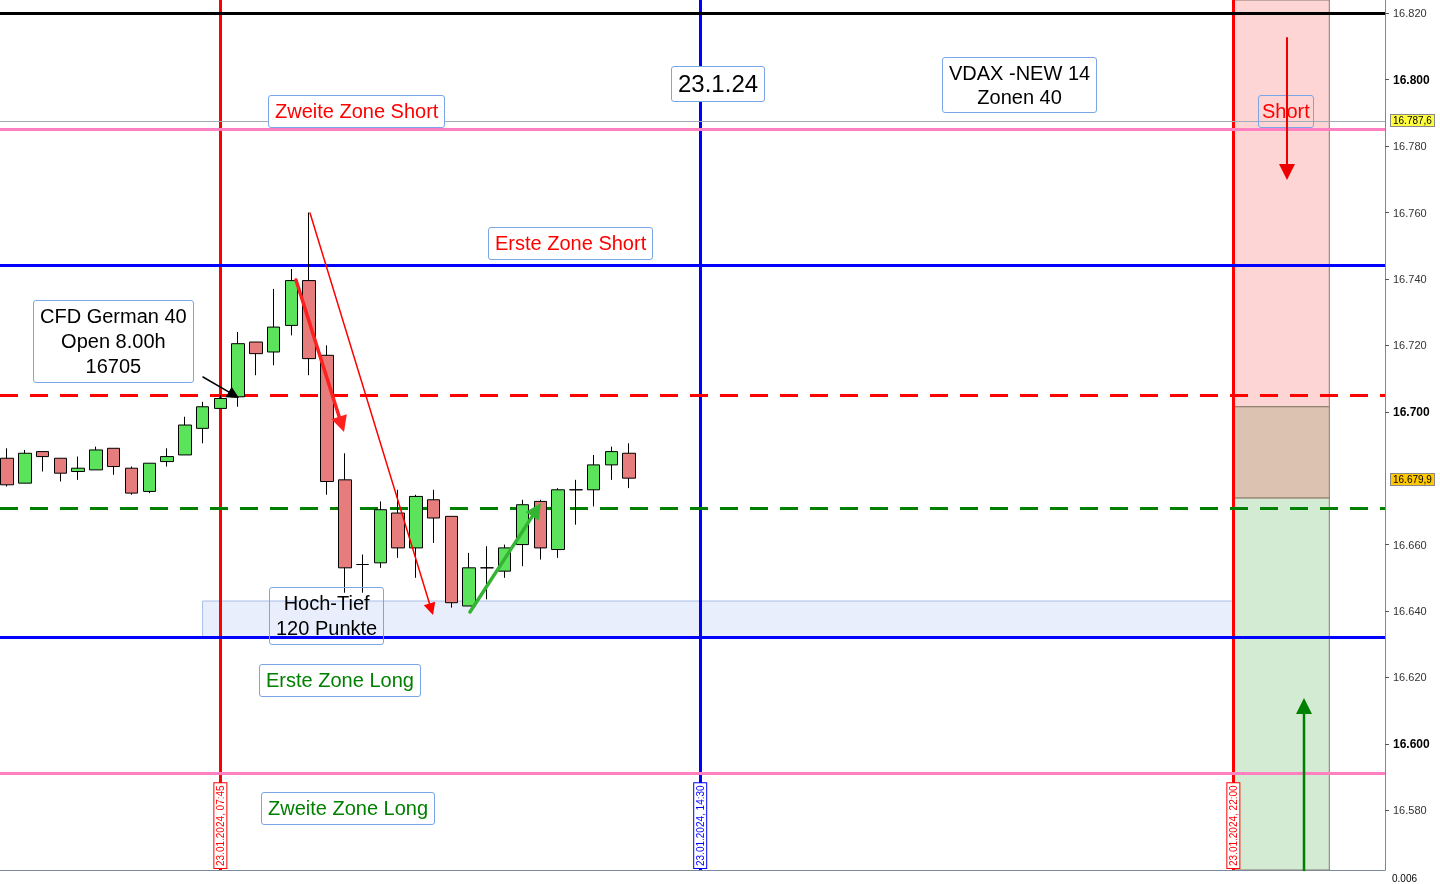 This screenshot has height=884, width=1440. Describe the element at coordinates (113, 342) in the screenshot. I see `ref-line-label: CFD German 40 Open 8.00h 16705` at that location.